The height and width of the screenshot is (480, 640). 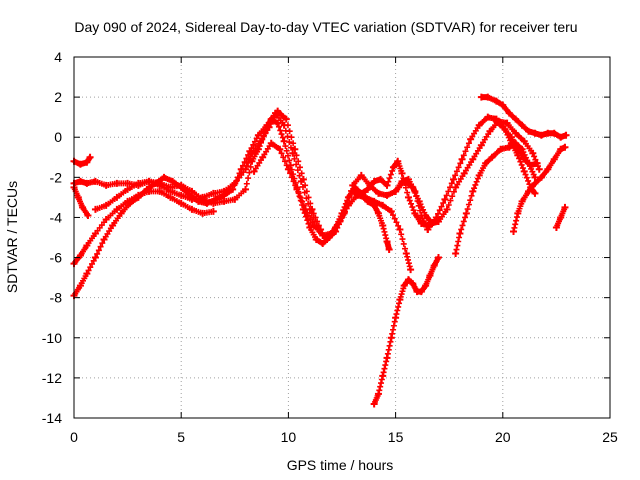 I want to click on y-tick-label: 2, so click(x=58, y=97).